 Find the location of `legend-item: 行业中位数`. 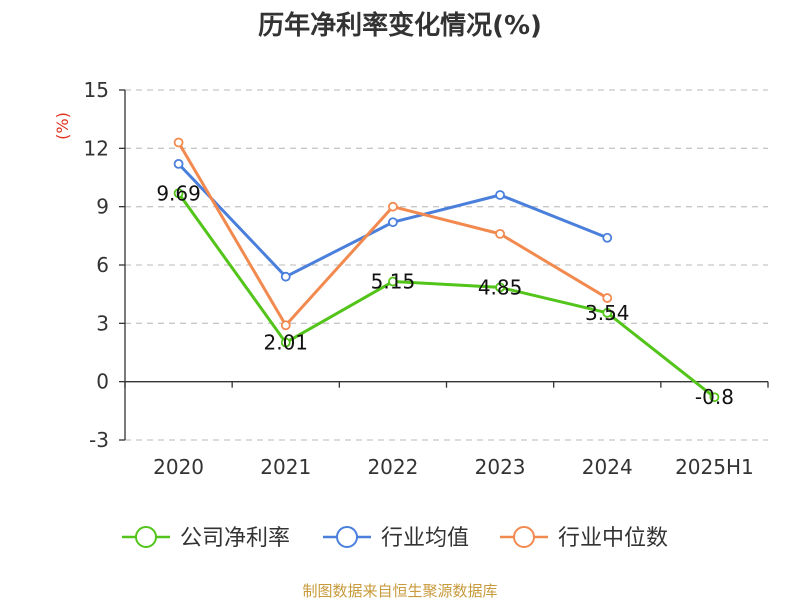

legend-item: 行业中位数 is located at coordinates (584, 538).